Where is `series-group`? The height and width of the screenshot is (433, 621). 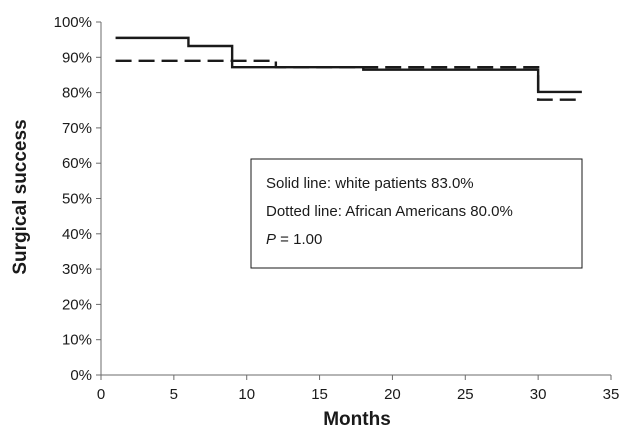 series-group is located at coordinates (348, 68).